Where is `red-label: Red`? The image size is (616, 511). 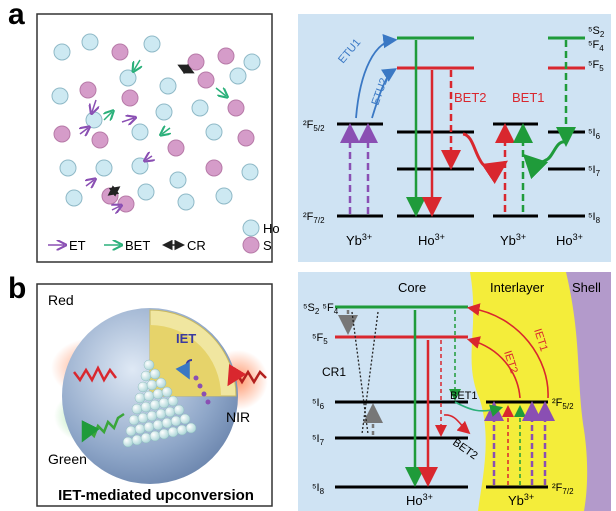 red-label: Red is located at coordinates (61, 300).